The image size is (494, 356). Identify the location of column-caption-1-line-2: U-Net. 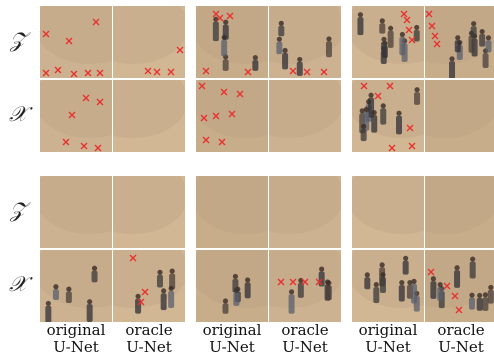
(76, 347).